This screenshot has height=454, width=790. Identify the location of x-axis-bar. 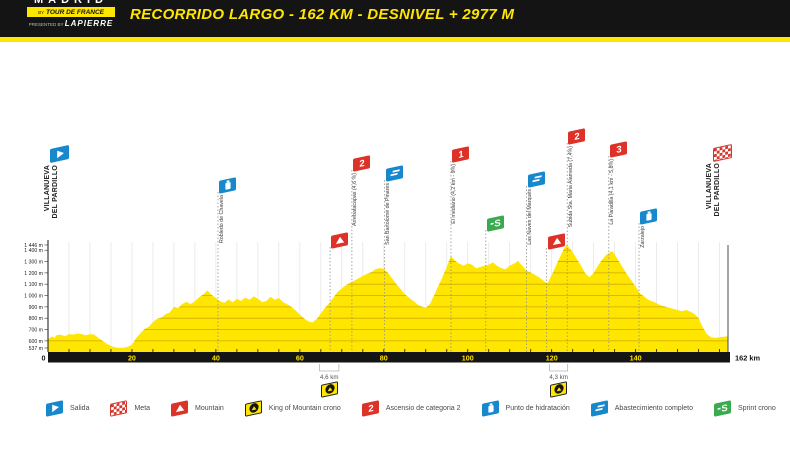
(389, 357).